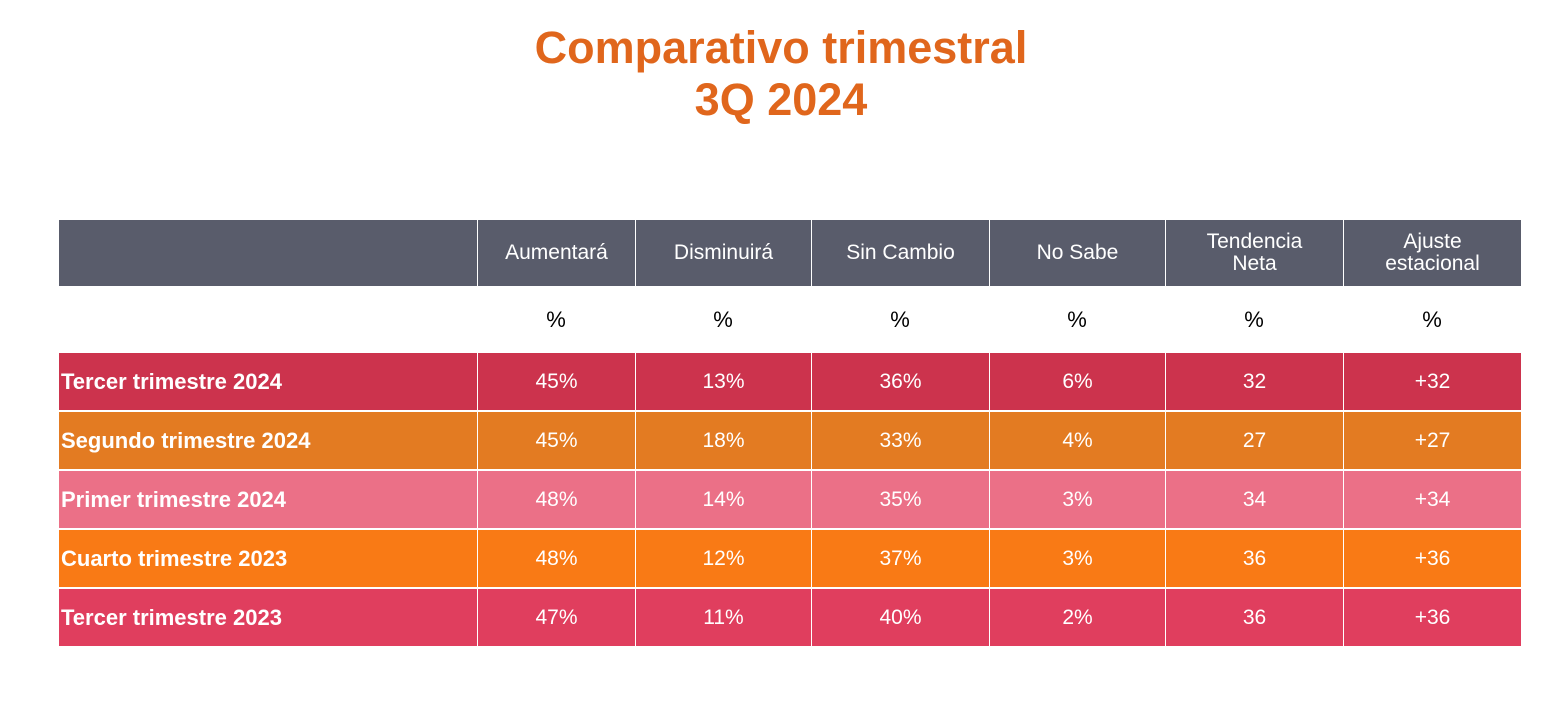 The width and height of the screenshot is (1562, 726). What do you see at coordinates (1254, 440) in the screenshot?
I see `data-cell: 27` at bounding box center [1254, 440].